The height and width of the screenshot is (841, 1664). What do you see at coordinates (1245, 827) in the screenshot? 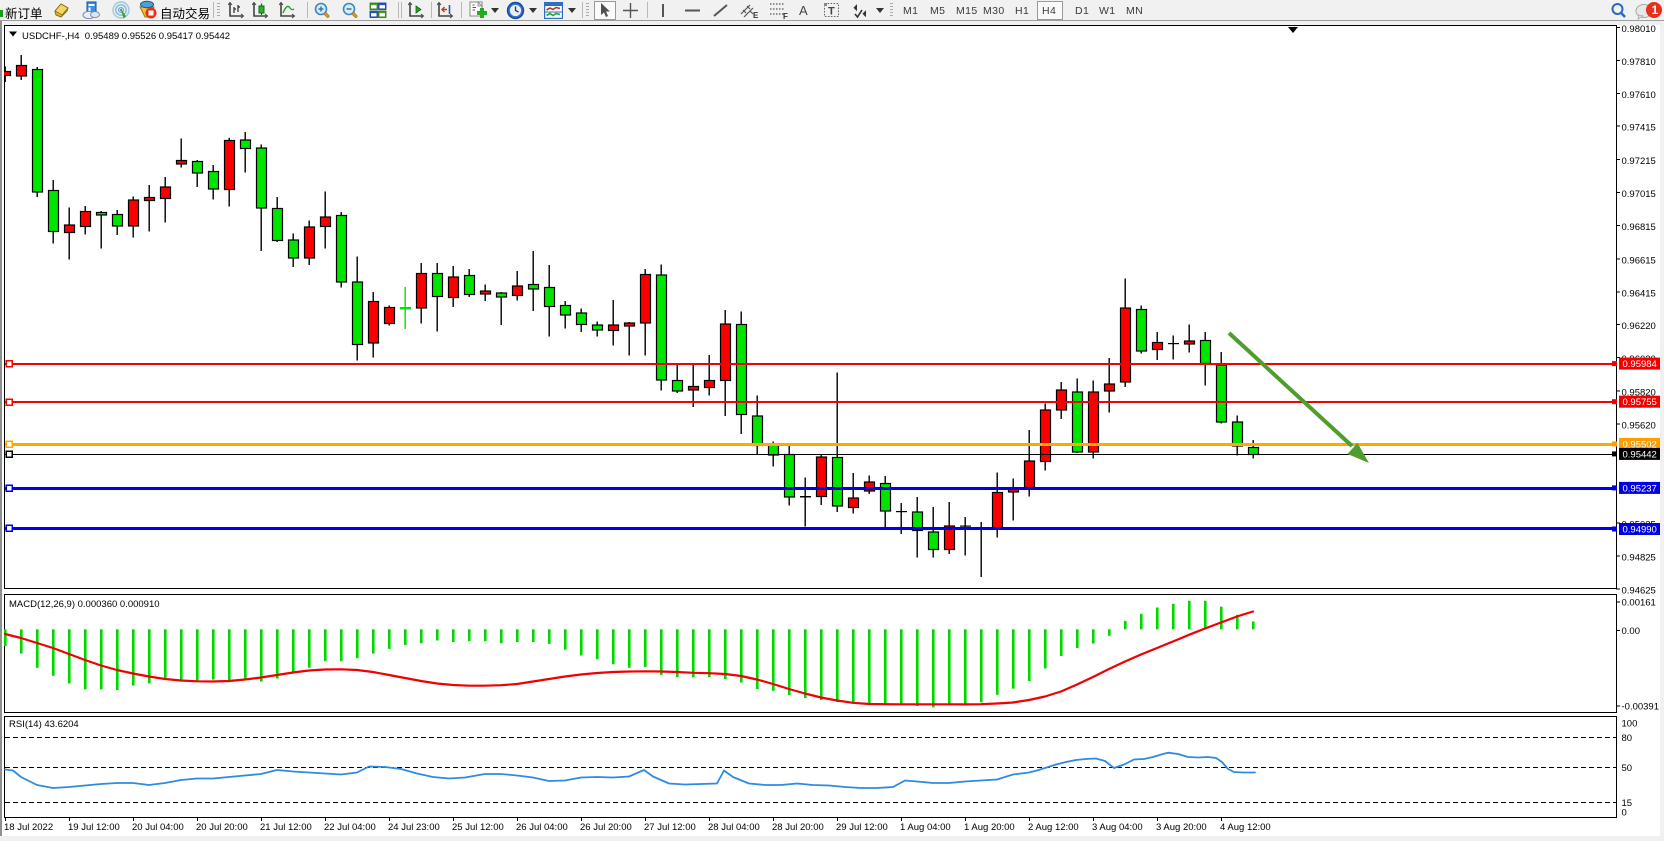
I see `svg-text: 4 Aug 12:00` at bounding box center [1245, 827].